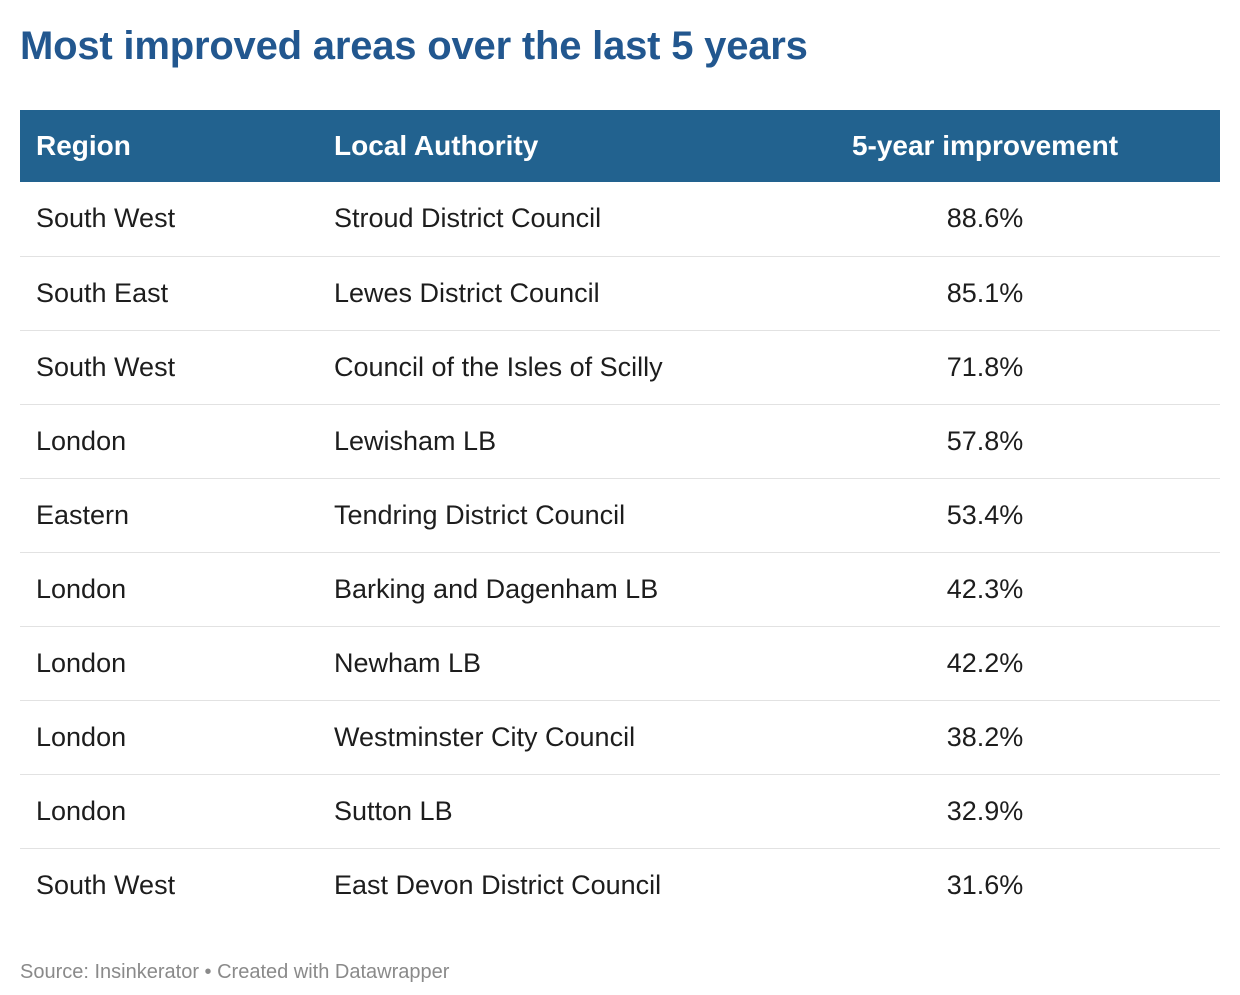 The image size is (1240, 995). I want to click on table-row: London Westminster City Council 38.2%, so click(620, 737).